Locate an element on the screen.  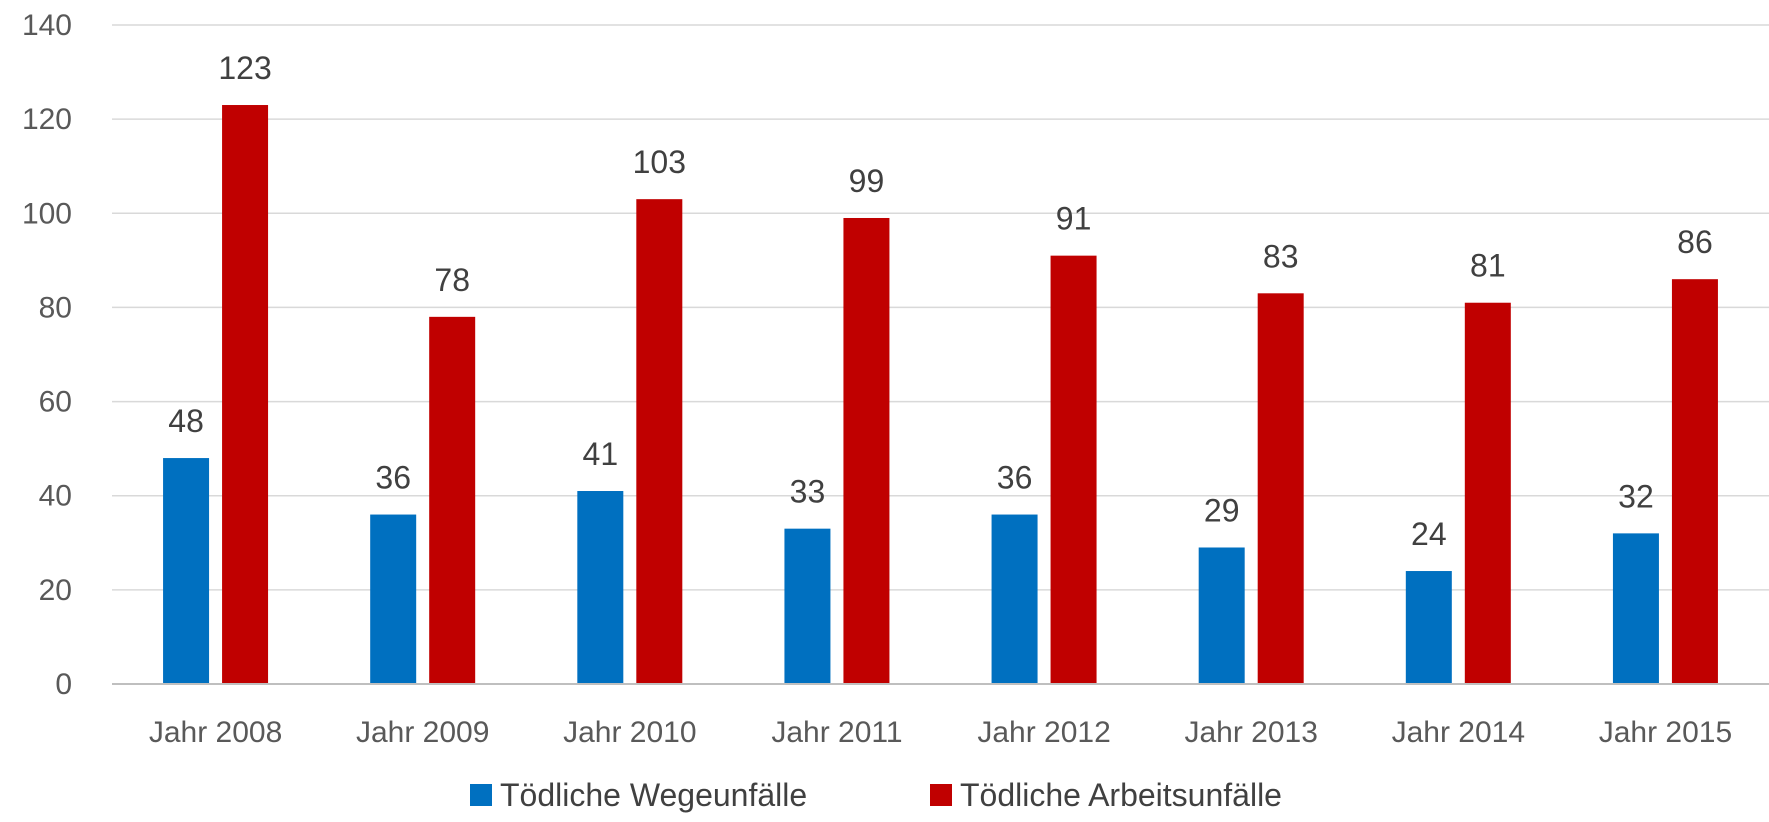
x-tick-label: Jahr 2009 is located at coordinates (422, 732).